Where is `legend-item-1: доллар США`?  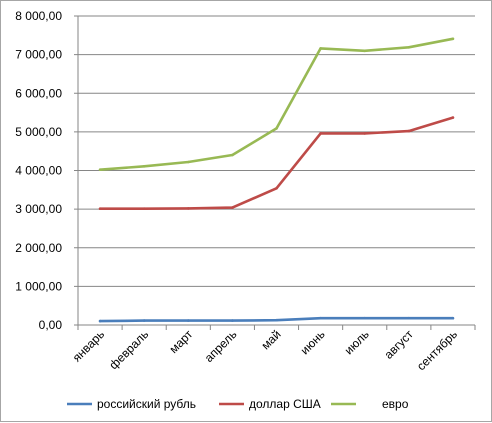
legend-item-1: доллар США is located at coordinates (270, 404).